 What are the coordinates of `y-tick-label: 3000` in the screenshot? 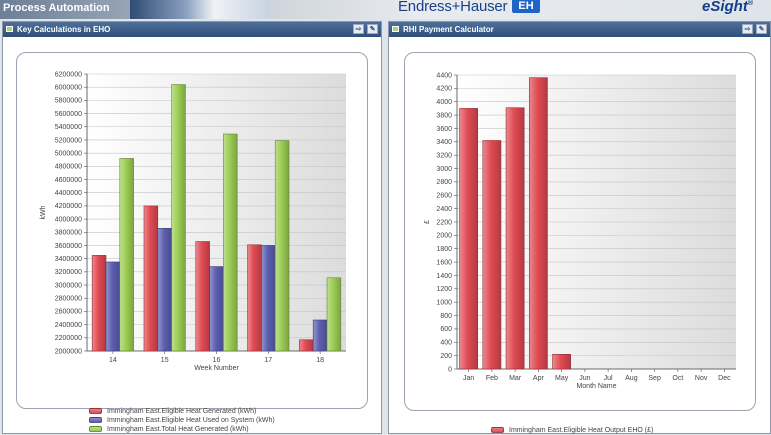 It's located at (444, 169).